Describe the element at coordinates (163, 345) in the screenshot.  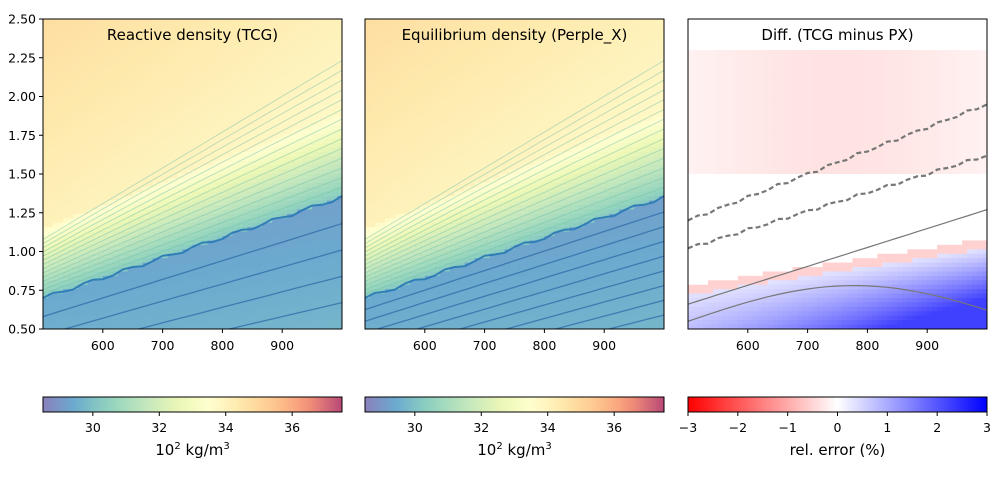
I see `x-tick-label: 700` at that location.